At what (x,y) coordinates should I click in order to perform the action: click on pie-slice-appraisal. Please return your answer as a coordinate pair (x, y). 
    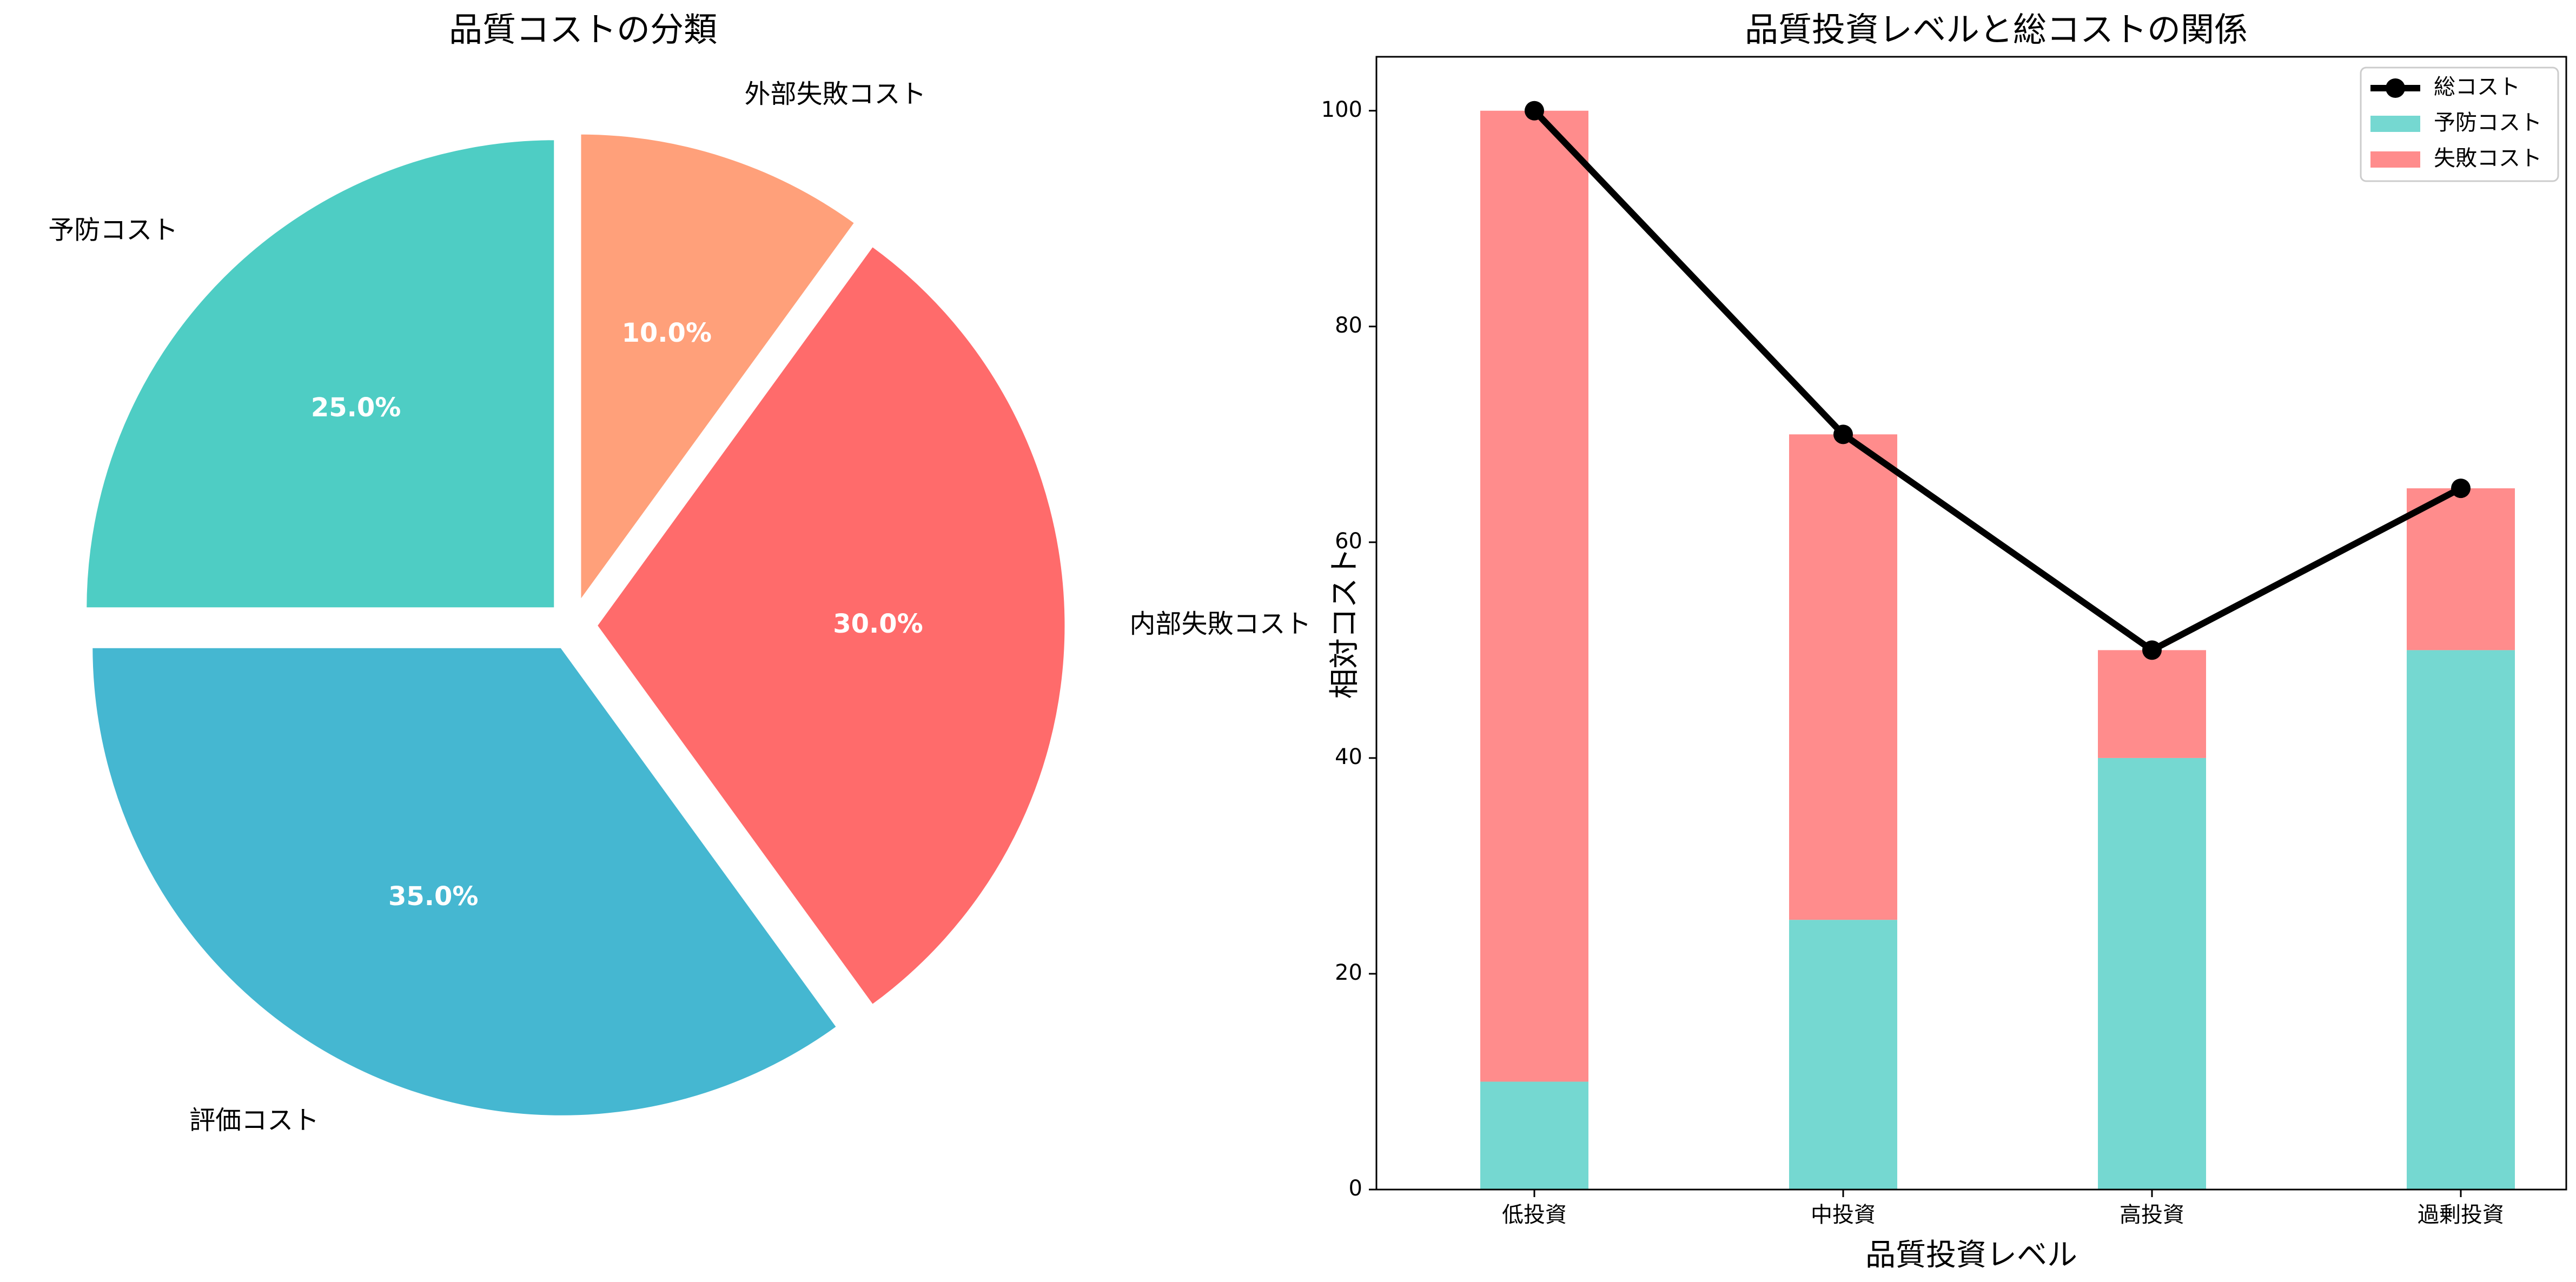
    Looking at the image, I should click on (465, 882).